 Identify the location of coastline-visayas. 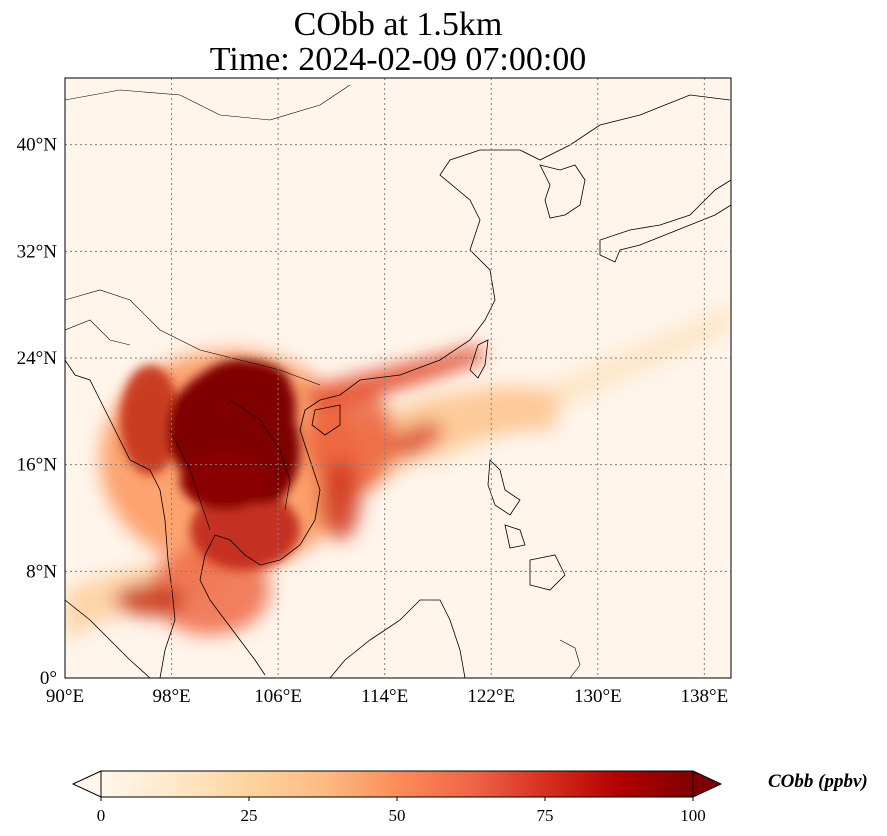
(515, 536).